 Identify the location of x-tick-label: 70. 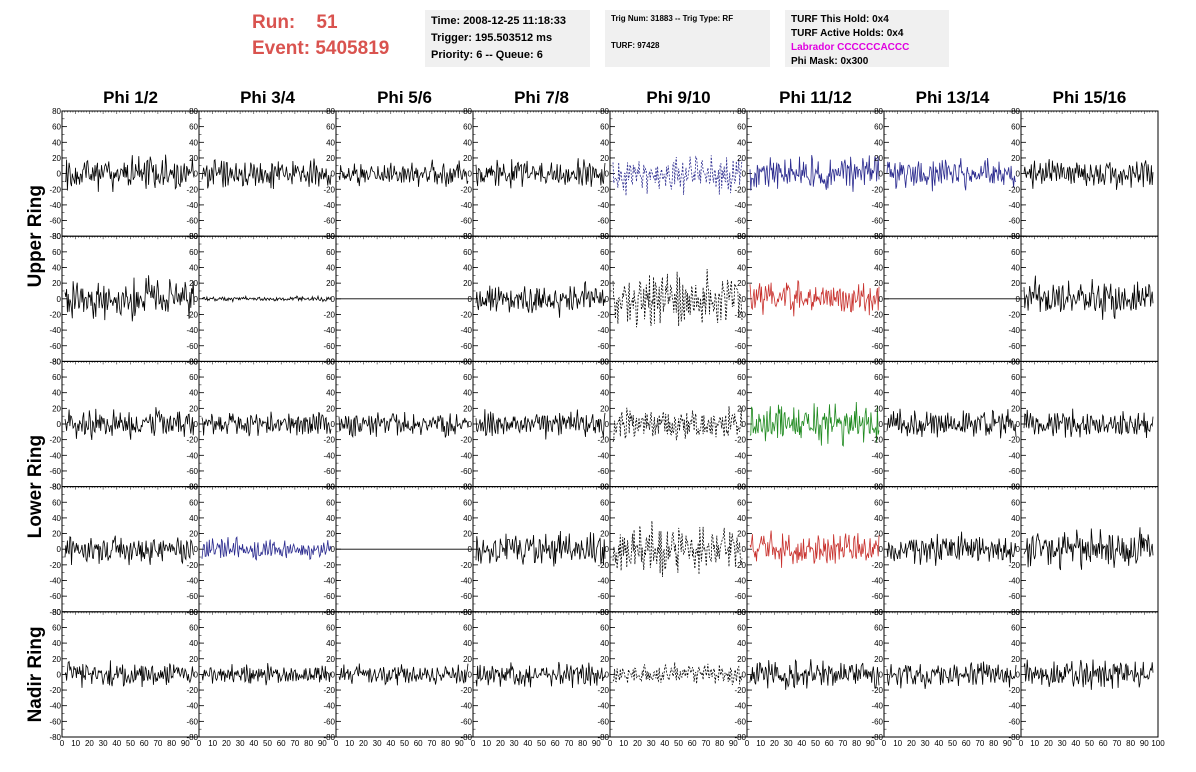
(157, 743).